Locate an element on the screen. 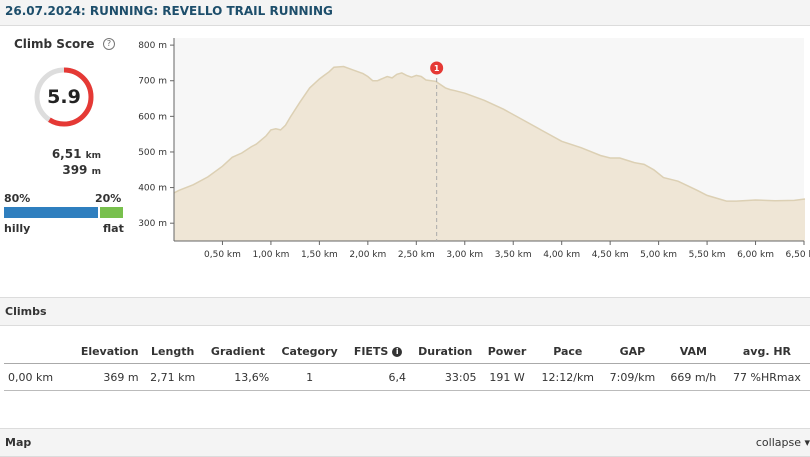 This screenshot has height=457, width=810. y-tick-label: 600 m is located at coordinates (152, 117).